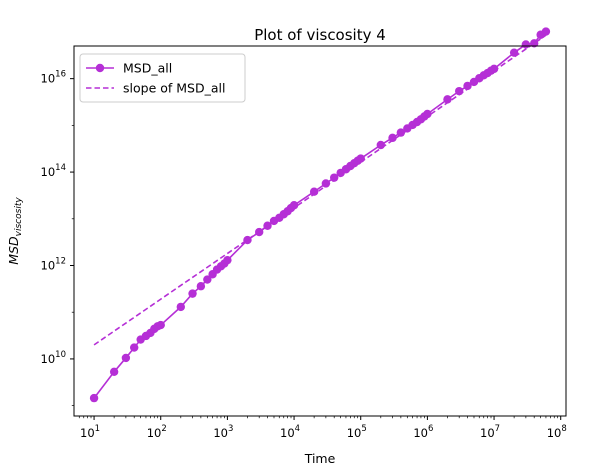  Describe the element at coordinates (100, 68) in the screenshot. I see `legend-marker-msd-all` at that location.